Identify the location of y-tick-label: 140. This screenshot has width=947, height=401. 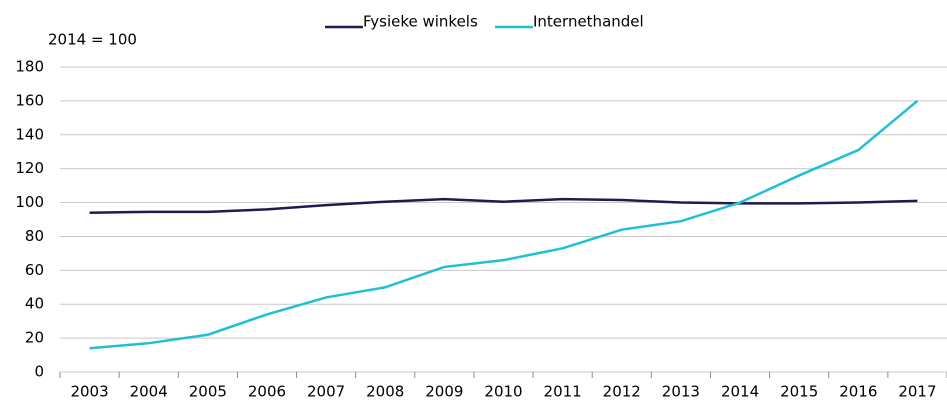
(29, 134).